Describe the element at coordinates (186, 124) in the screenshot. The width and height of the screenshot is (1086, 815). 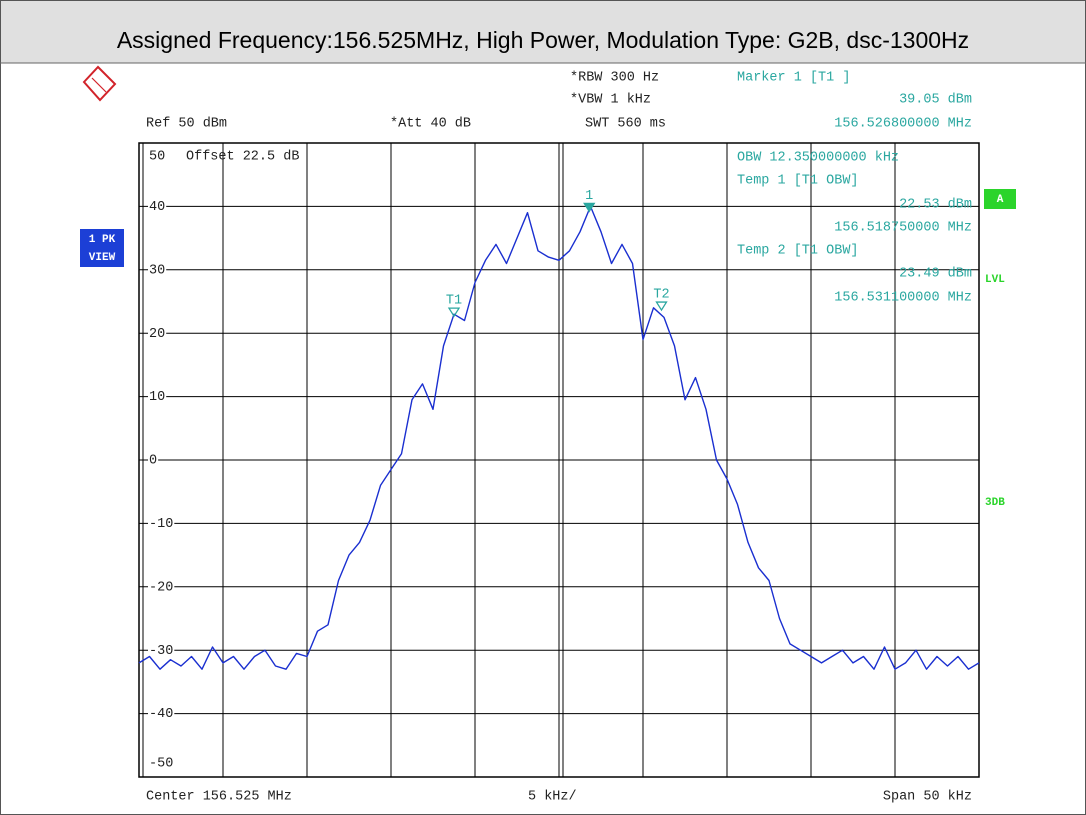
I see `ref-level: Ref 50 dBm` at that location.